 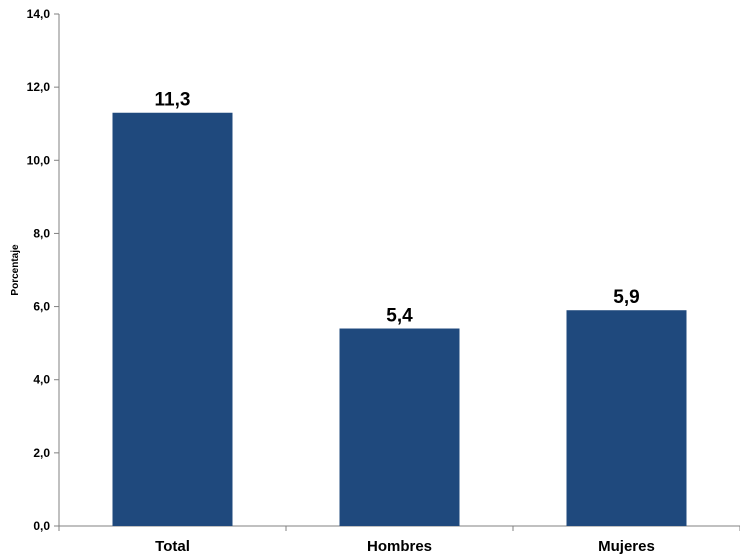 What do you see at coordinates (399, 427) in the screenshot?
I see `bar-hombres` at bounding box center [399, 427].